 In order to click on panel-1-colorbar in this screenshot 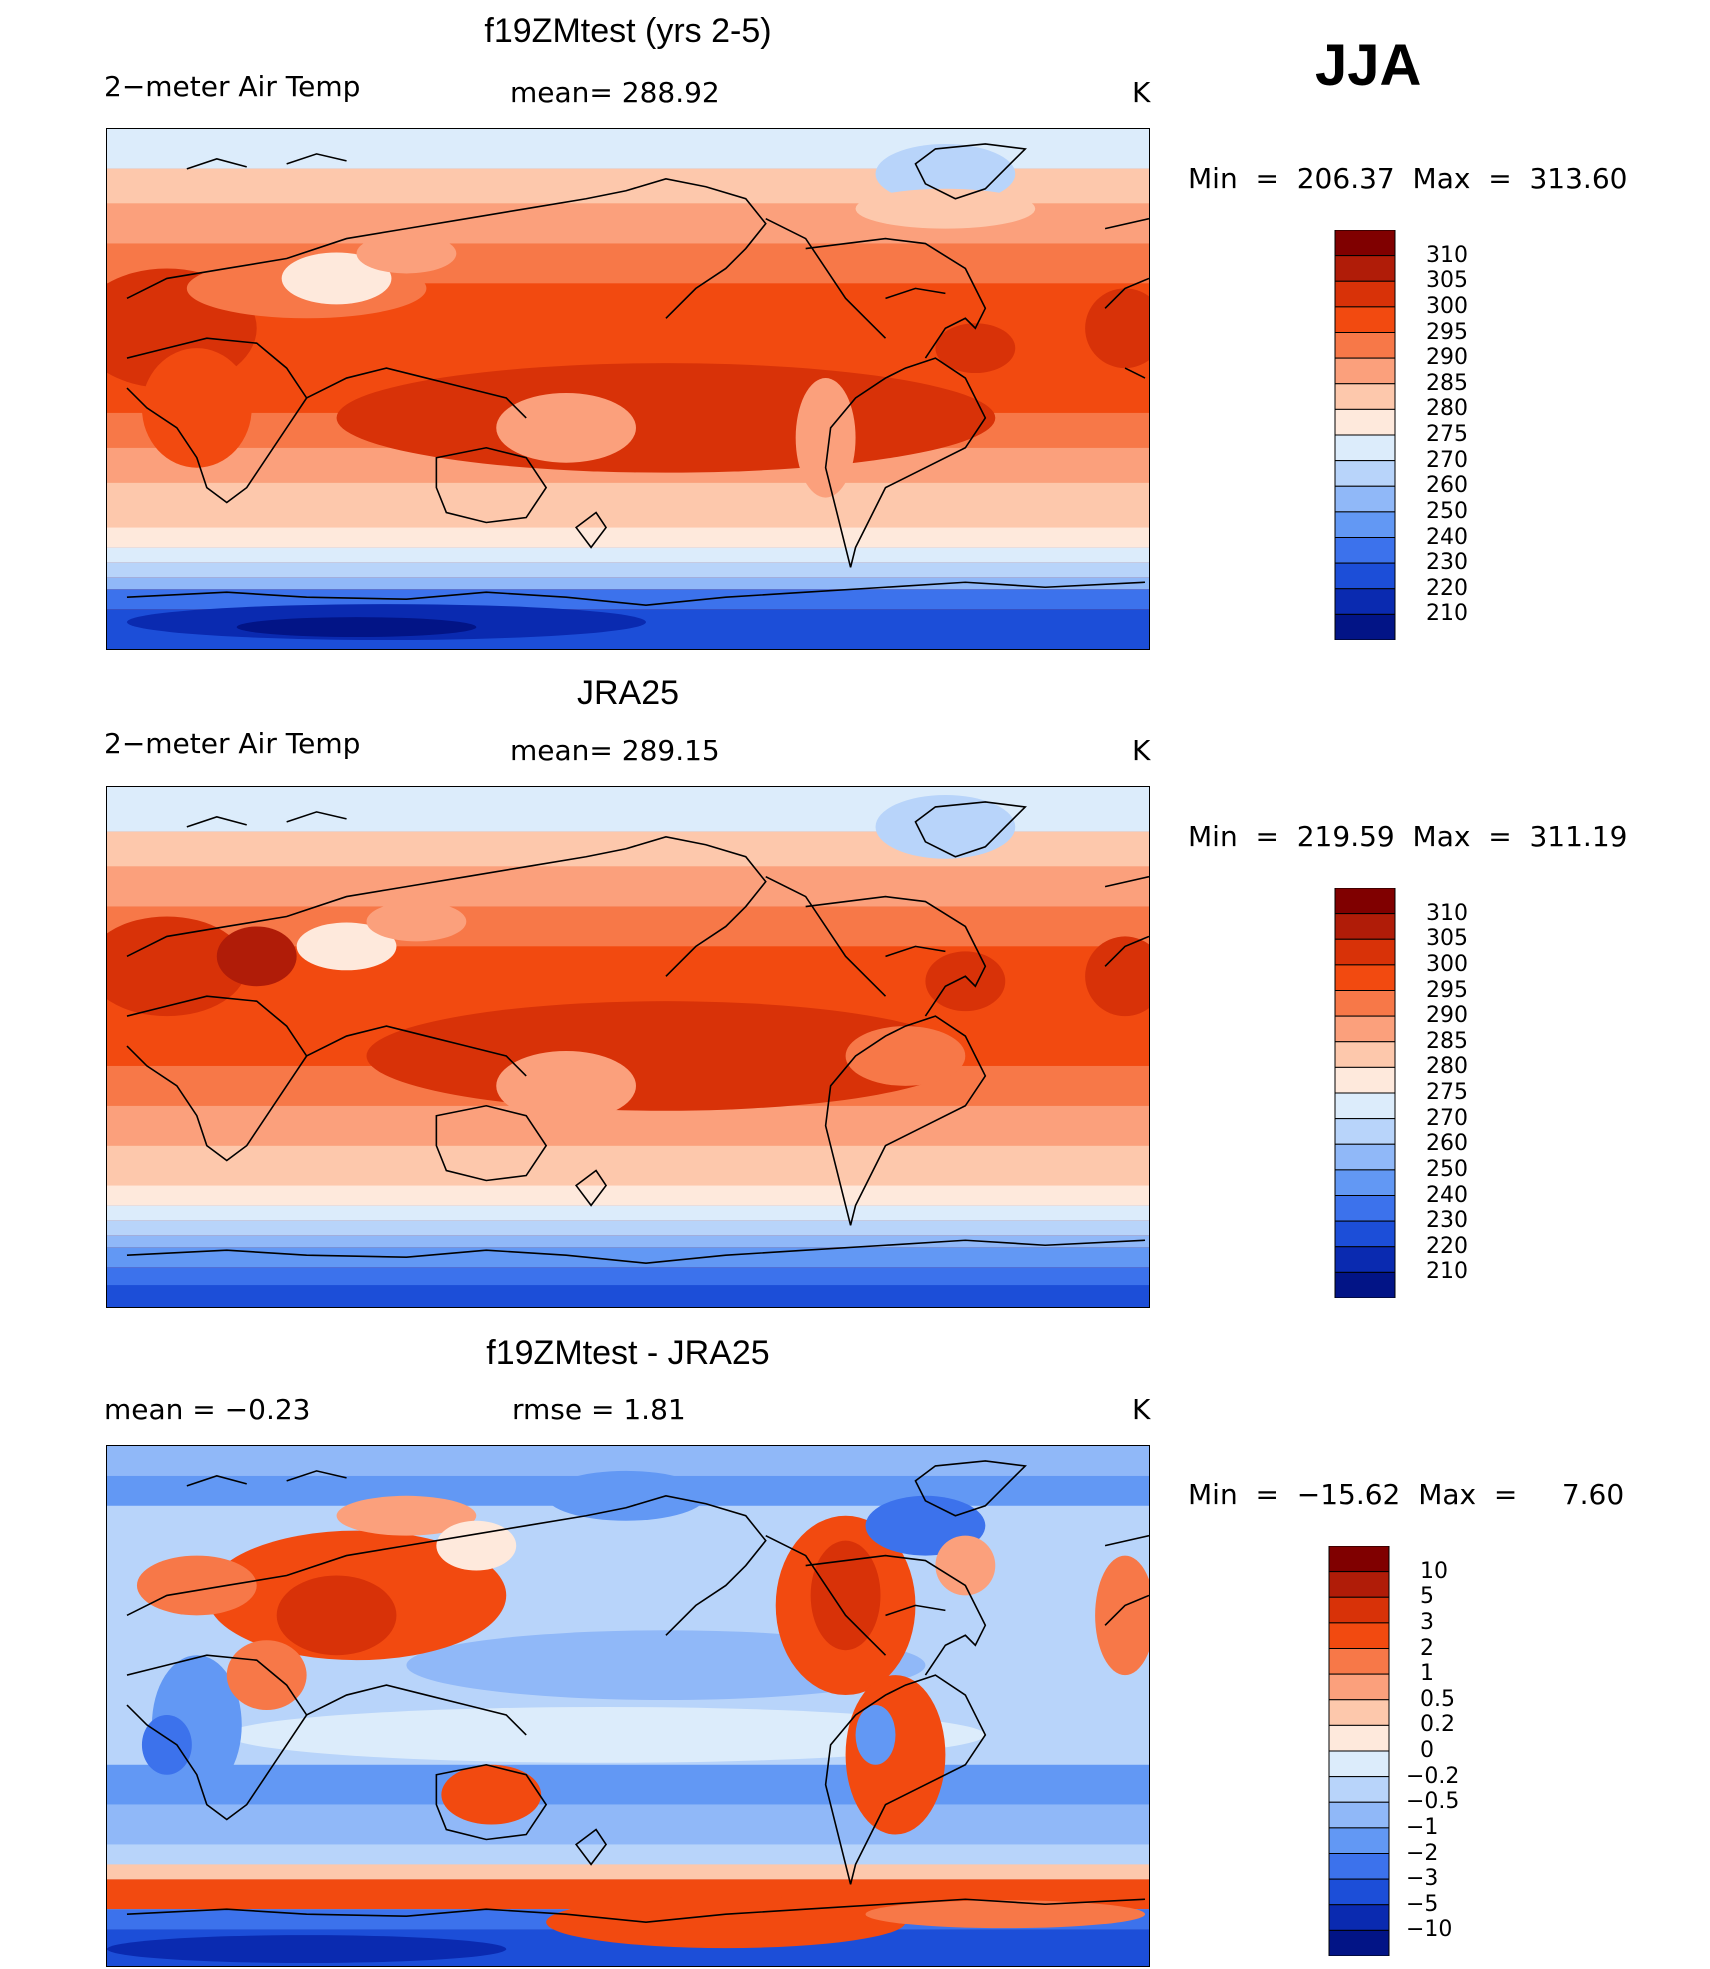, I will do `click(1365, 435)`.